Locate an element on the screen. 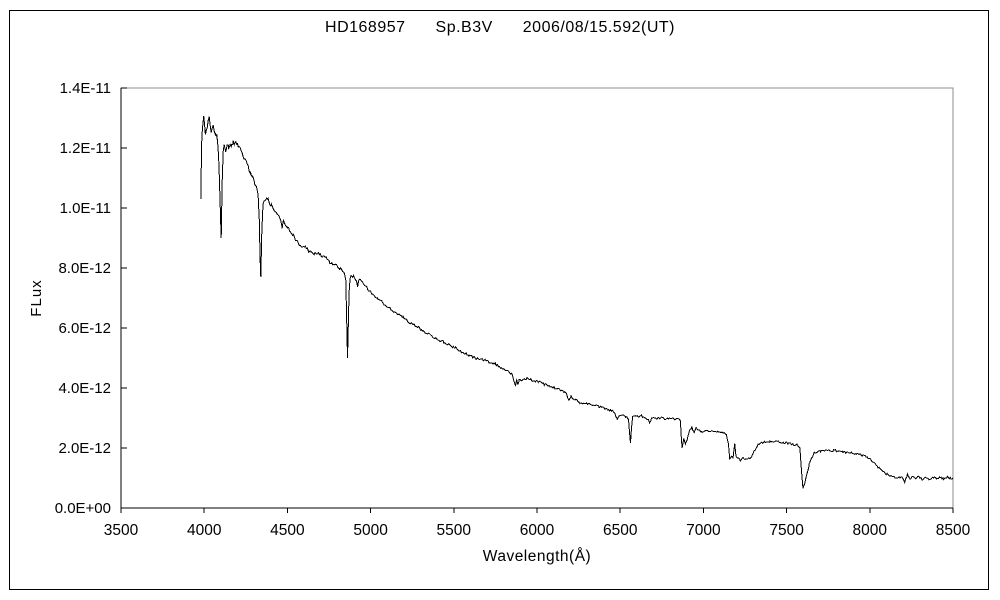 This screenshot has width=1000, height=600. x-tick-label: 8000 is located at coordinates (870, 530).